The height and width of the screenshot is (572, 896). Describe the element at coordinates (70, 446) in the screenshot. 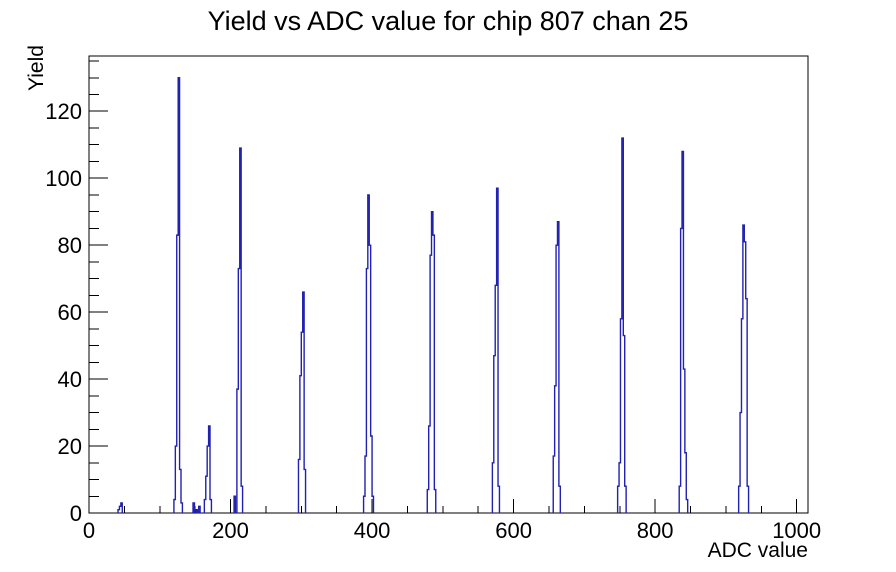

I see `y-axis-tick-label: 20` at that location.